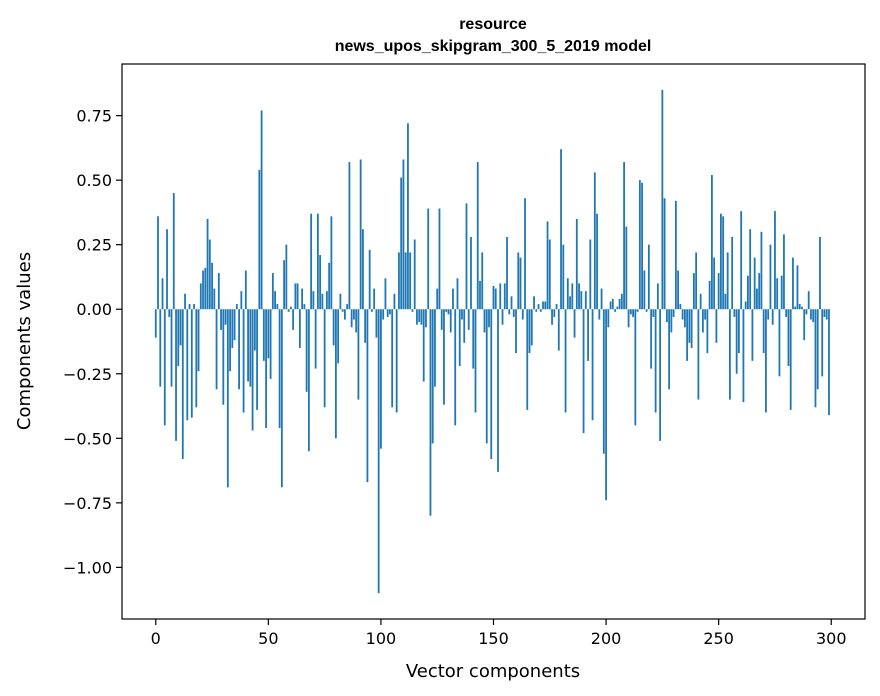  What do you see at coordinates (94, 180) in the screenshot?
I see `y-tick-label: 0.50` at bounding box center [94, 180].